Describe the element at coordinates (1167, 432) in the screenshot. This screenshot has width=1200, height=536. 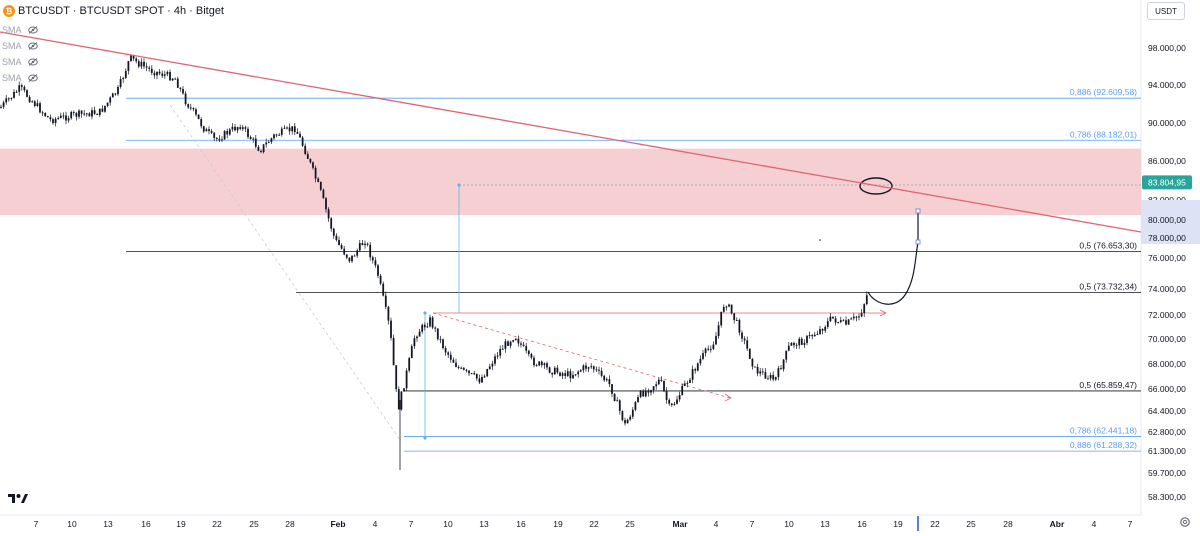
I see `price-tick-label: 62.800,00` at that location.